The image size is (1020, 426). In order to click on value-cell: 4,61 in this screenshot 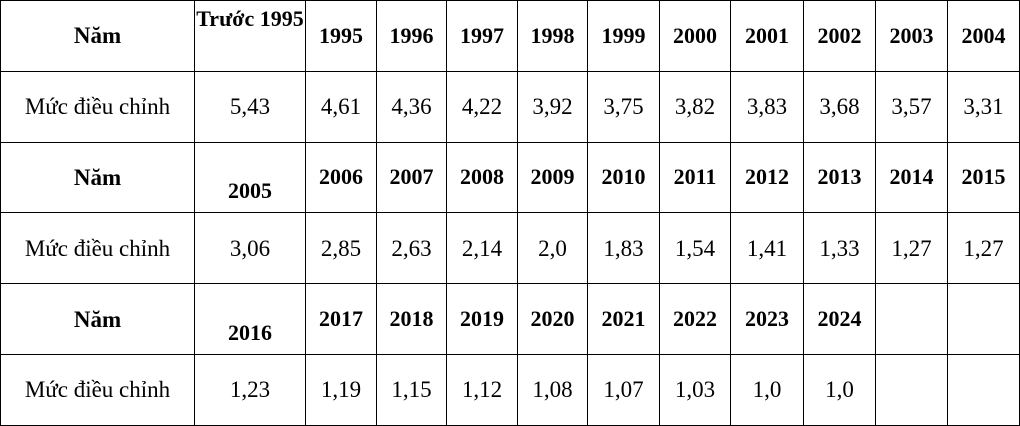, I will do `click(341, 106)`.